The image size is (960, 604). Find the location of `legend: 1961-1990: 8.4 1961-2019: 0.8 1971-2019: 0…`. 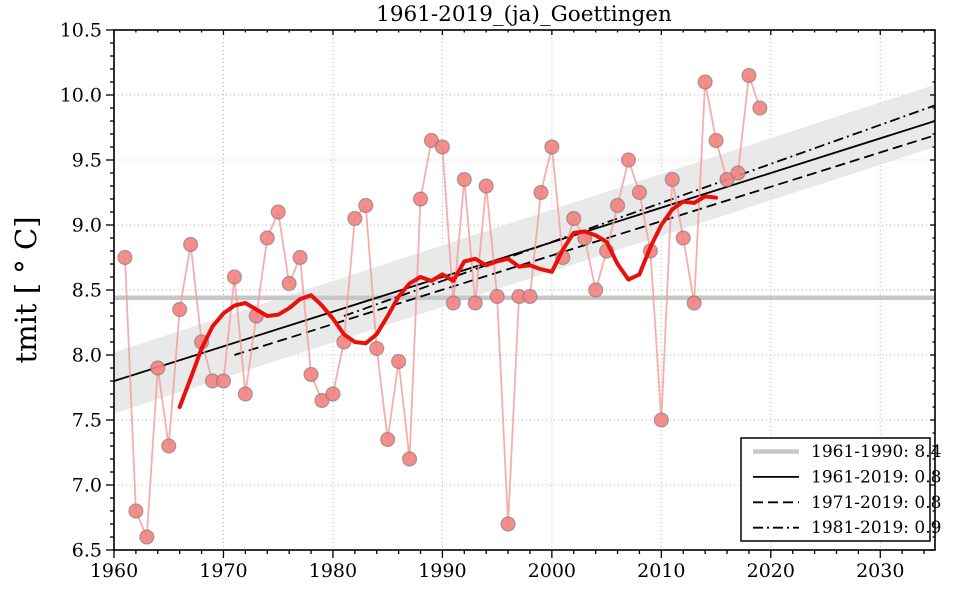

legend: 1961-1990: 8.4 1961-2019: 0.8 1971-2019: 0… is located at coordinates (840, 489).